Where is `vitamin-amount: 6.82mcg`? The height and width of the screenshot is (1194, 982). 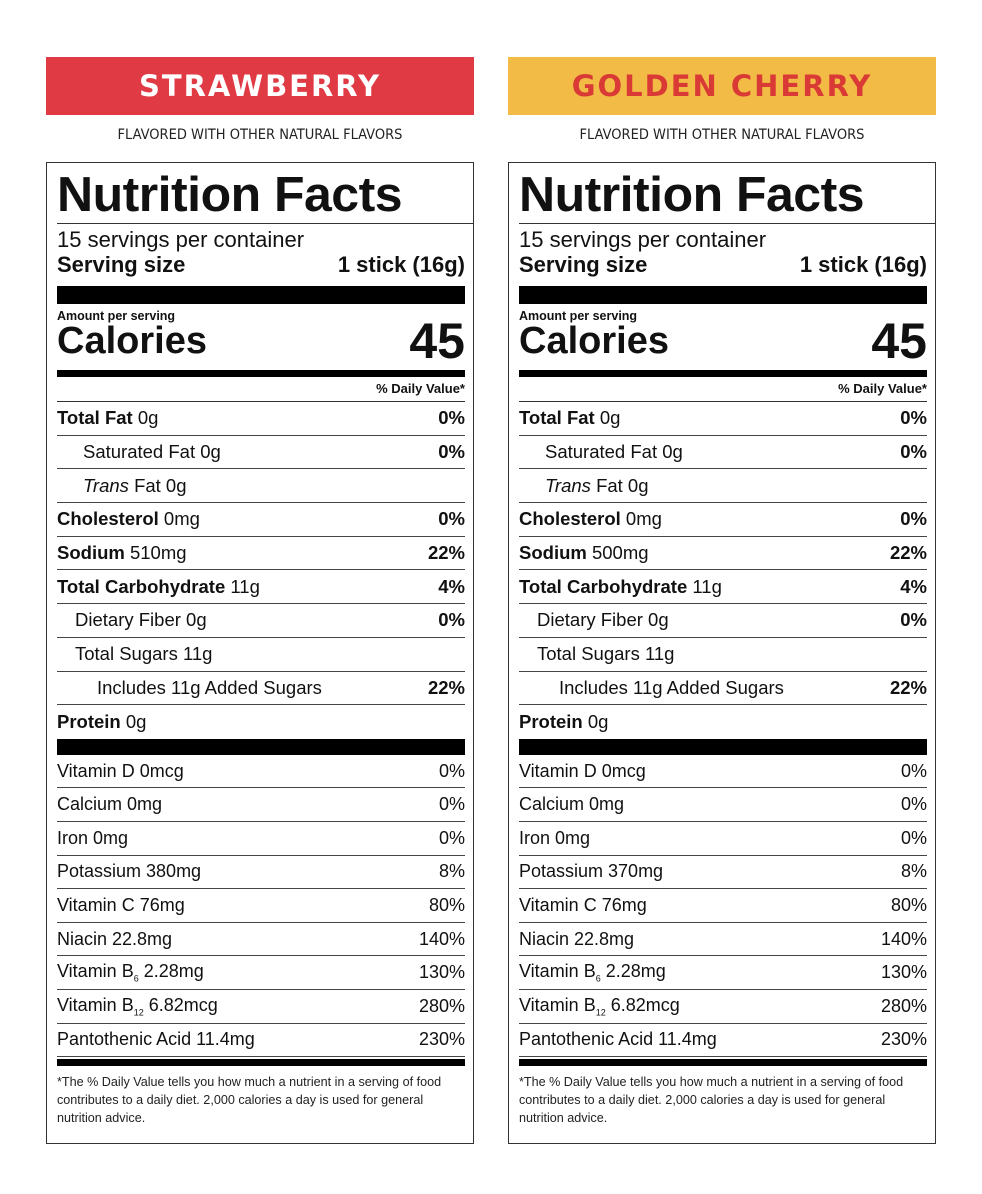
vitamin-amount: 6.82mcg is located at coordinates (183, 1005).